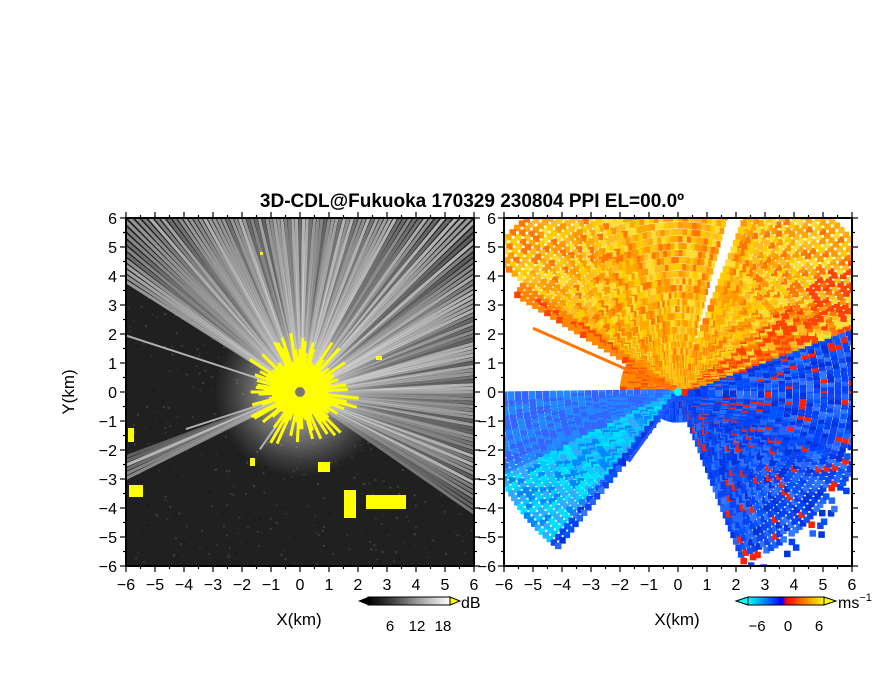 This screenshot has width=880, height=680. I want to click on x-tick-label: −6, so click(126, 585).